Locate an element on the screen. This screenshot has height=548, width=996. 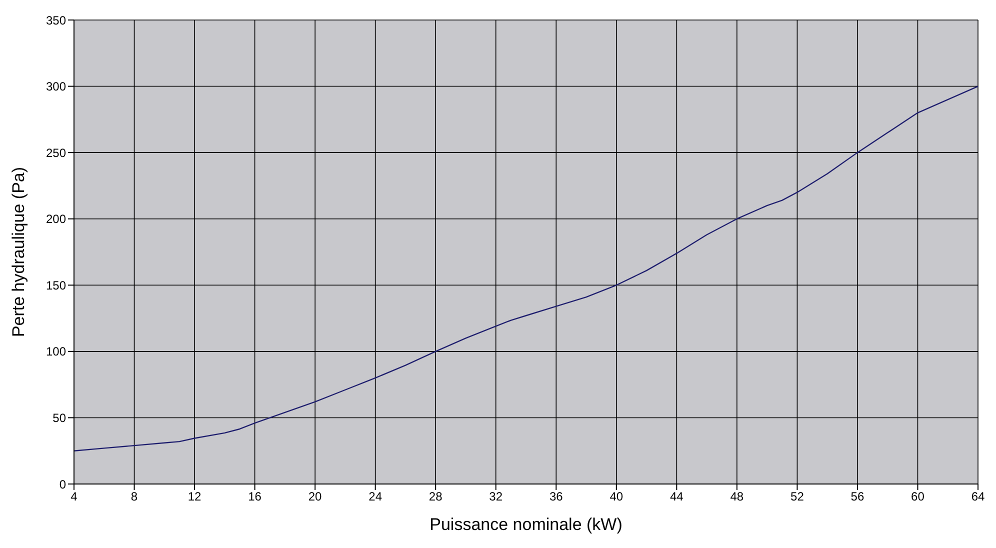
x-tick-label: 16 is located at coordinates (255, 497).